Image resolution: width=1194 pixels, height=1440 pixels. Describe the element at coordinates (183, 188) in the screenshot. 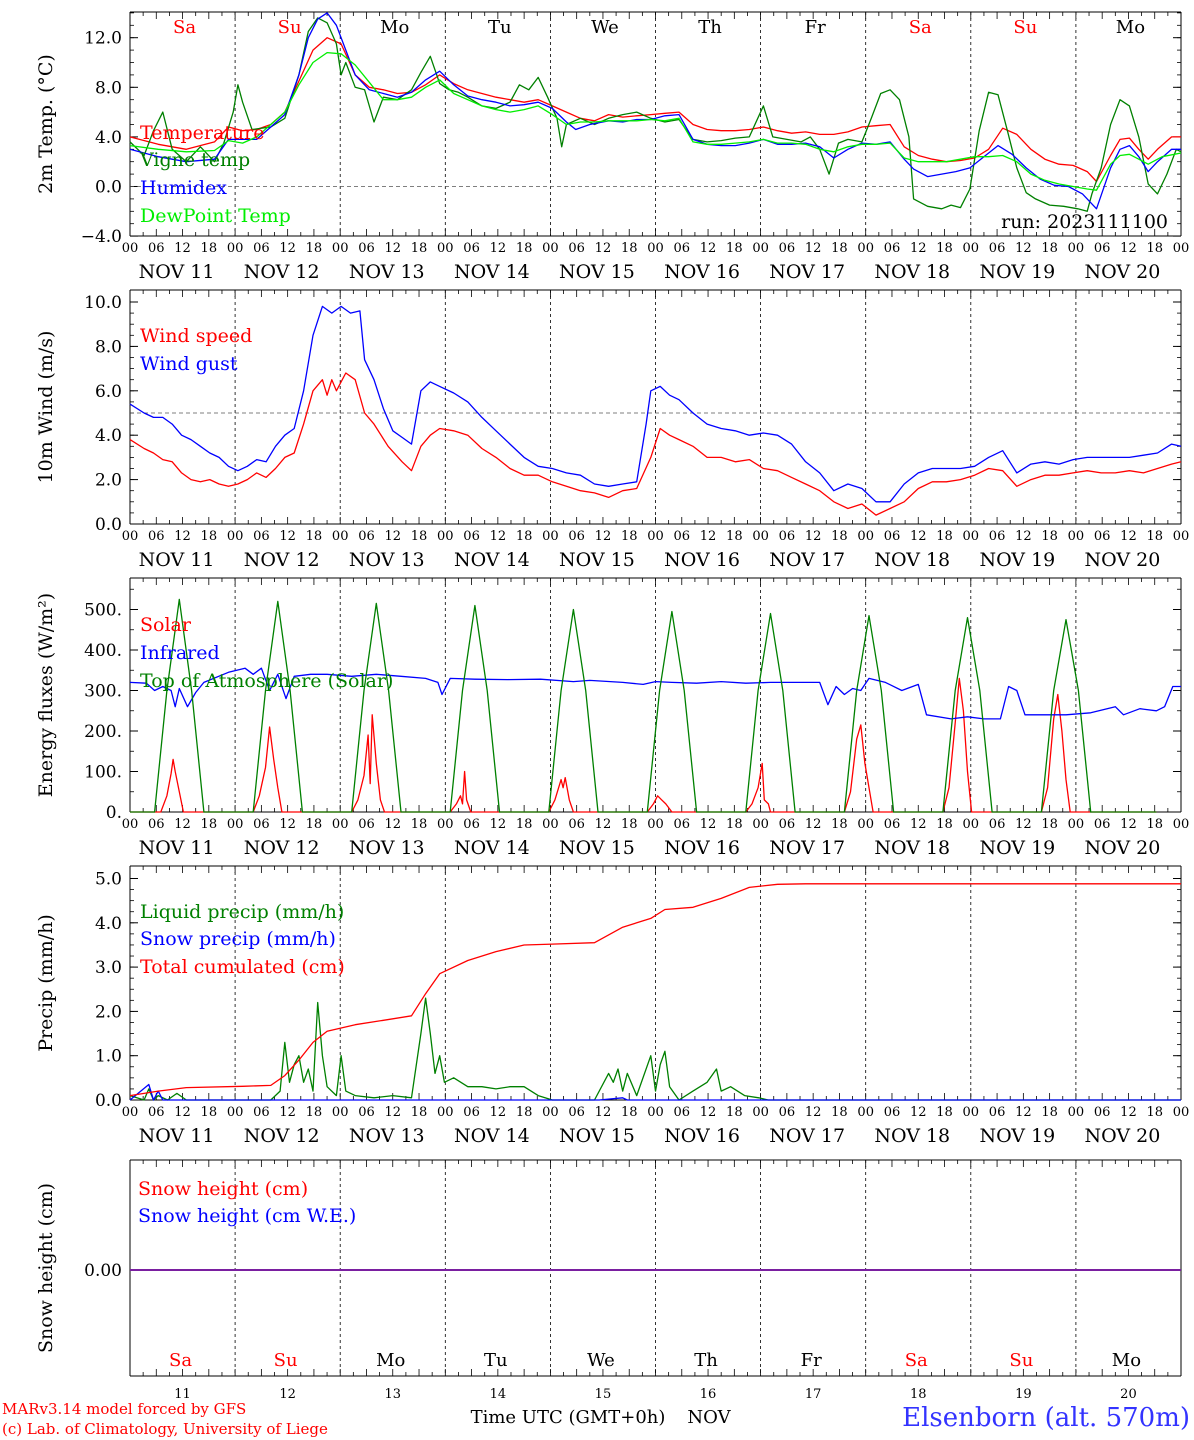

I see `legend-entry: Humidex` at that location.